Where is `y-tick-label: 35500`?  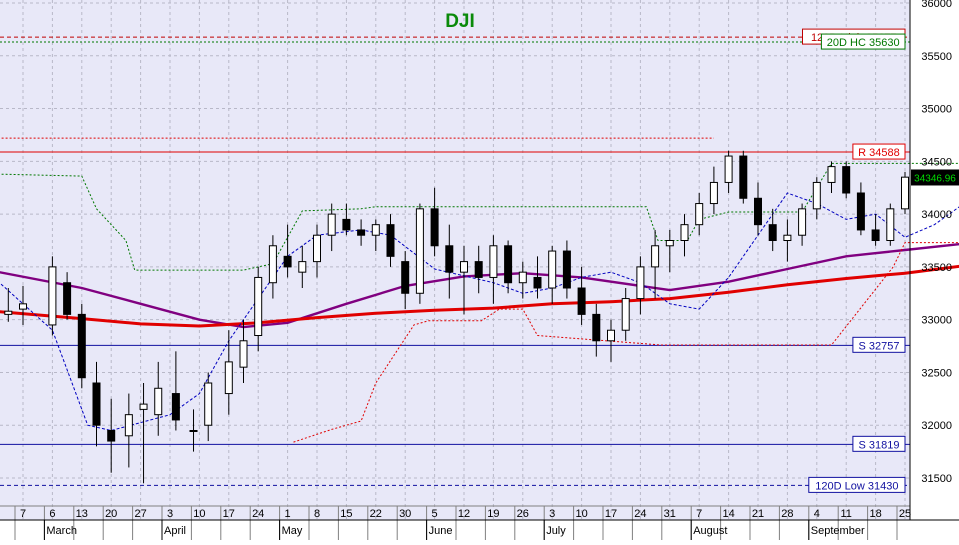
y-tick-label: 35500 is located at coordinates (936, 57).